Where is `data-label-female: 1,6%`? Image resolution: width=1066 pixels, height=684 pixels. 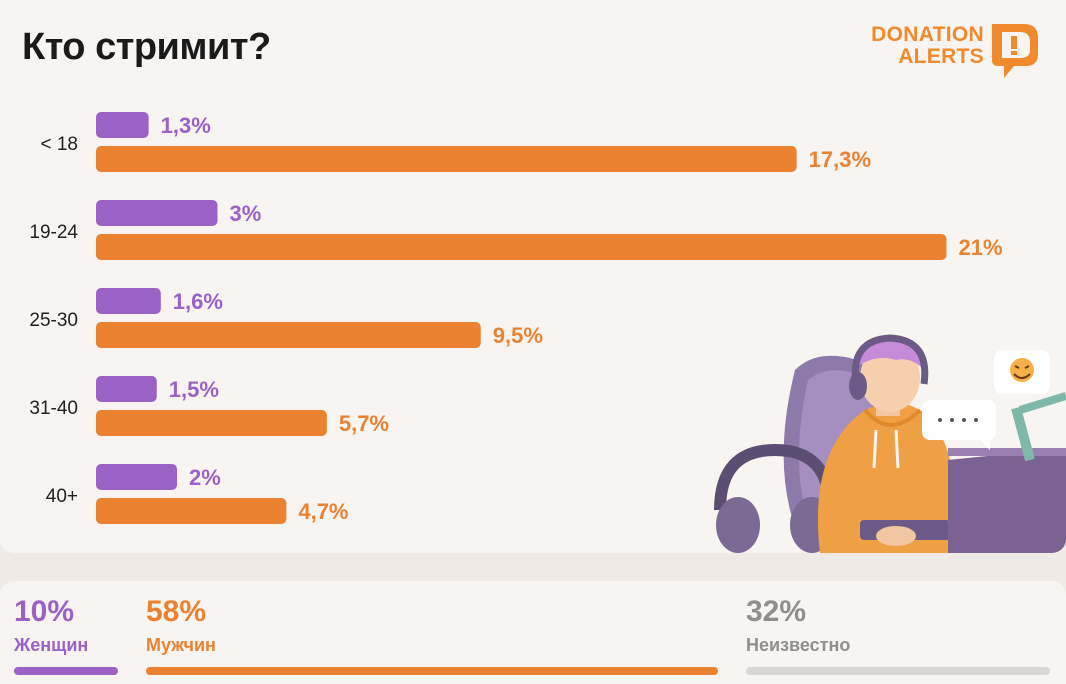
data-label-female: 1,6% is located at coordinates (198, 301).